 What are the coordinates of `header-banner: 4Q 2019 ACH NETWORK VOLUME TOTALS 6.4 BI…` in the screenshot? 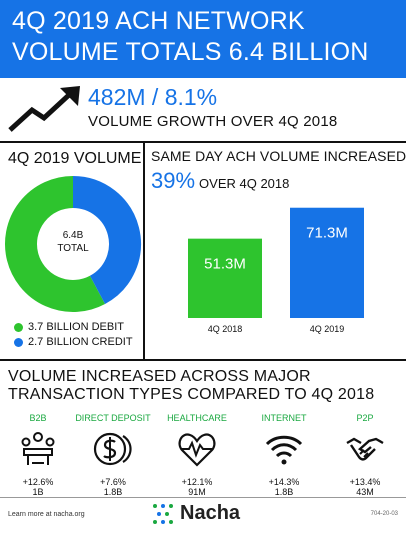 It's located at (203, 39).